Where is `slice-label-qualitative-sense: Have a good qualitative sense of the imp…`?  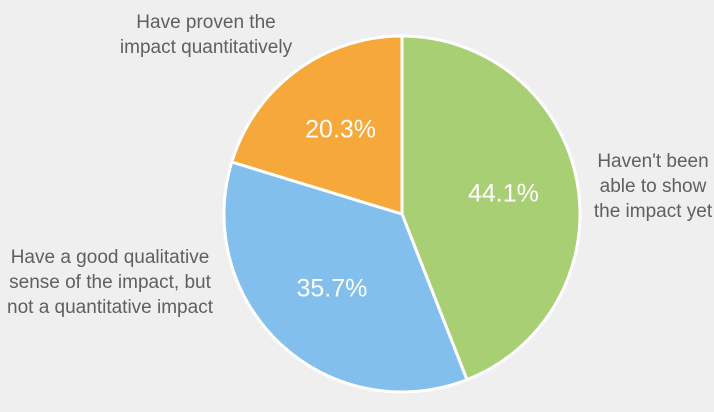 slice-label-qualitative-sense: Have a good qualitative sense of the imp… is located at coordinates (110, 282).